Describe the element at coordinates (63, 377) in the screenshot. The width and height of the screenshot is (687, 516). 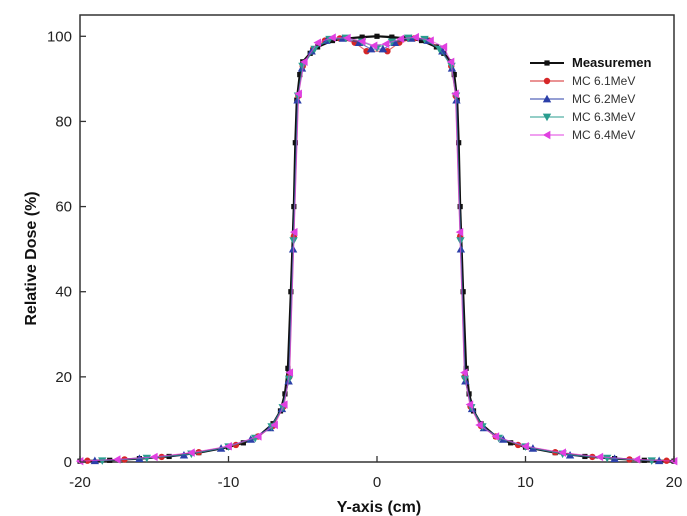
I see `y-tick-label: 20` at that location.